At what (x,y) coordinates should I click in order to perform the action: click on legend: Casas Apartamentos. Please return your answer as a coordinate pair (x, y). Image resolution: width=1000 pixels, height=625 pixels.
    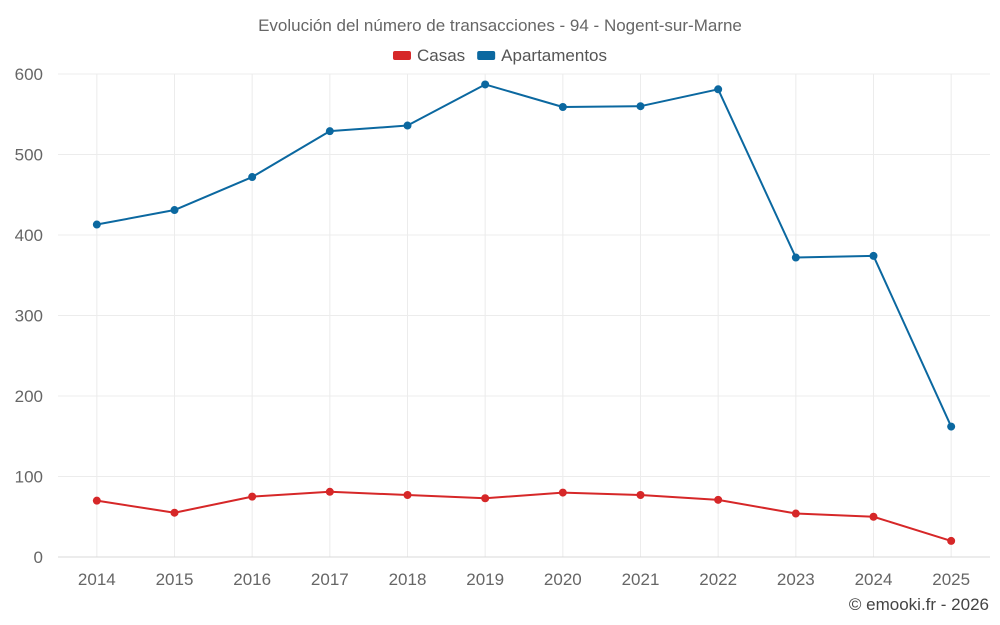
    Looking at the image, I should click on (499, 55).